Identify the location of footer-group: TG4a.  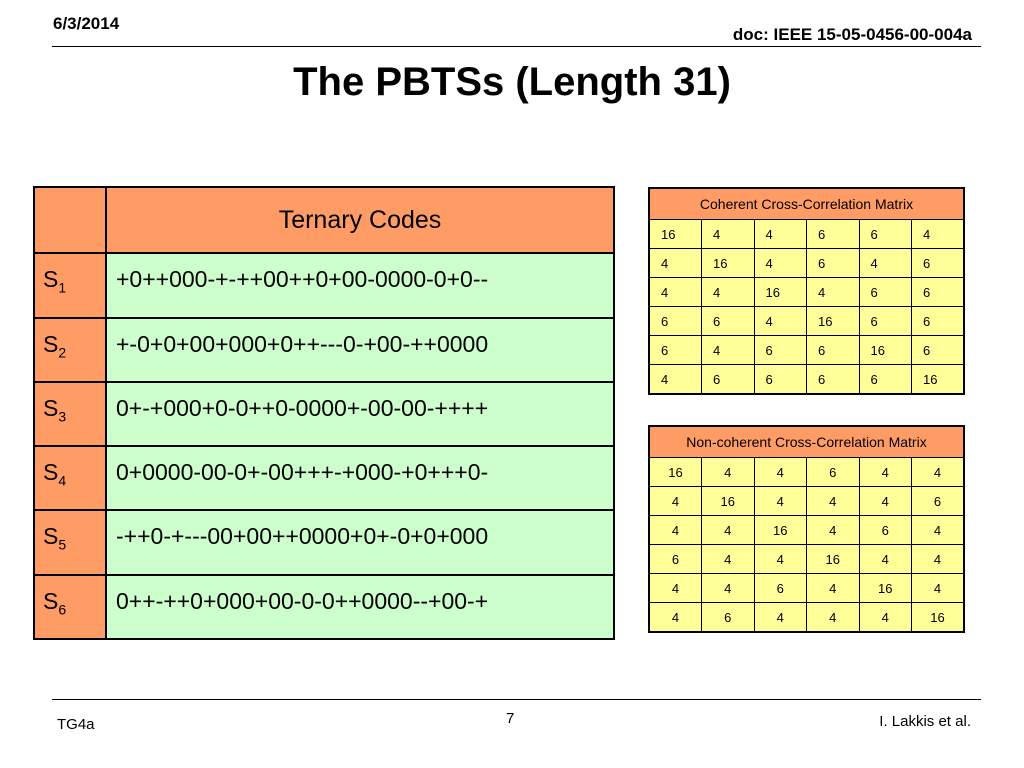
(76, 724).